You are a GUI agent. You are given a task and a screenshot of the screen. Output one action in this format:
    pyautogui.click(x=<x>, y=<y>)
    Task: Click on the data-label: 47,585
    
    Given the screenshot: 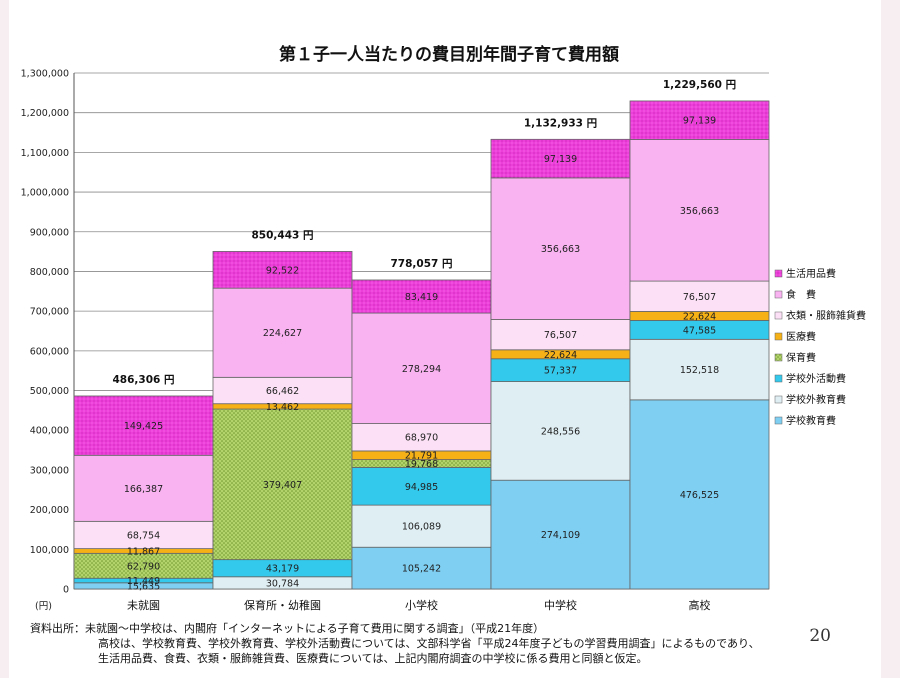 What is the action you would take?
    pyautogui.click(x=699, y=330)
    